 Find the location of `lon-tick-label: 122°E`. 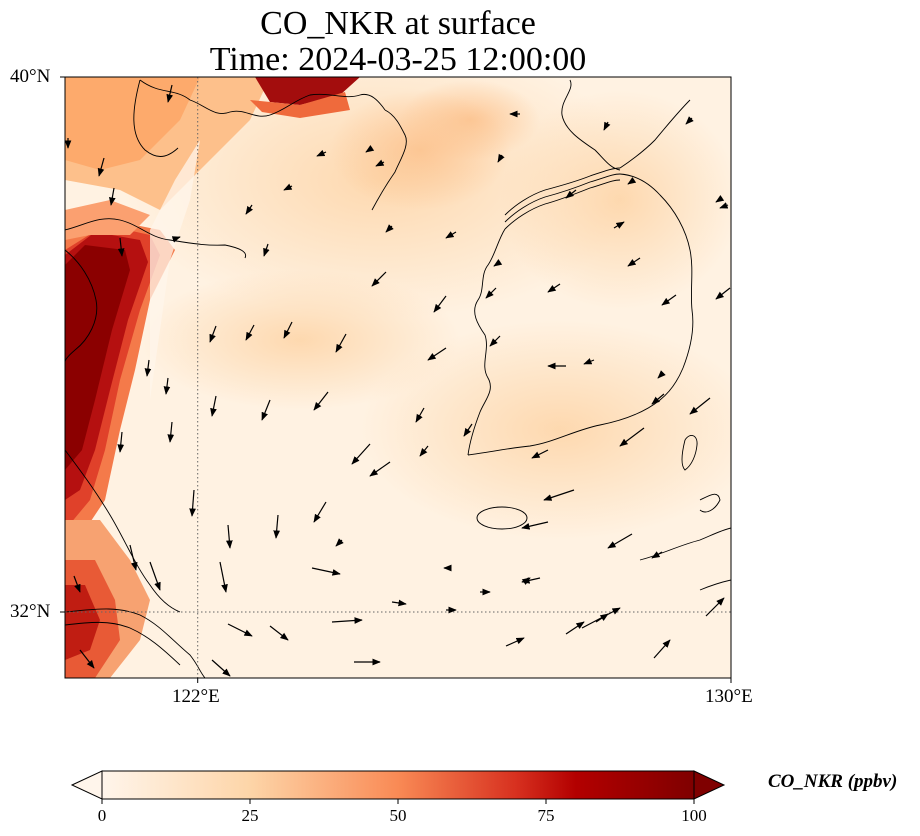

lon-tick-label: 122°E is located at coordinates (196, 696).